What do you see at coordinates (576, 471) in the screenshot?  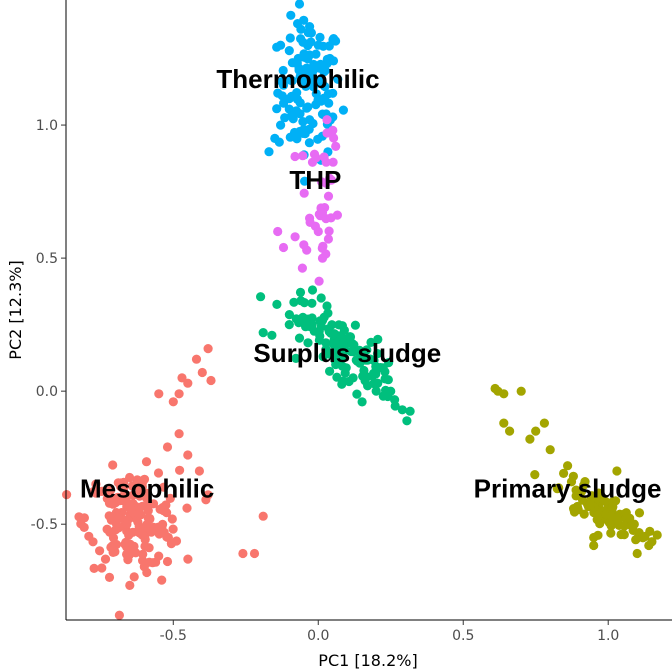 I see `series-primary-sludge` at bounding box center [576, 471].